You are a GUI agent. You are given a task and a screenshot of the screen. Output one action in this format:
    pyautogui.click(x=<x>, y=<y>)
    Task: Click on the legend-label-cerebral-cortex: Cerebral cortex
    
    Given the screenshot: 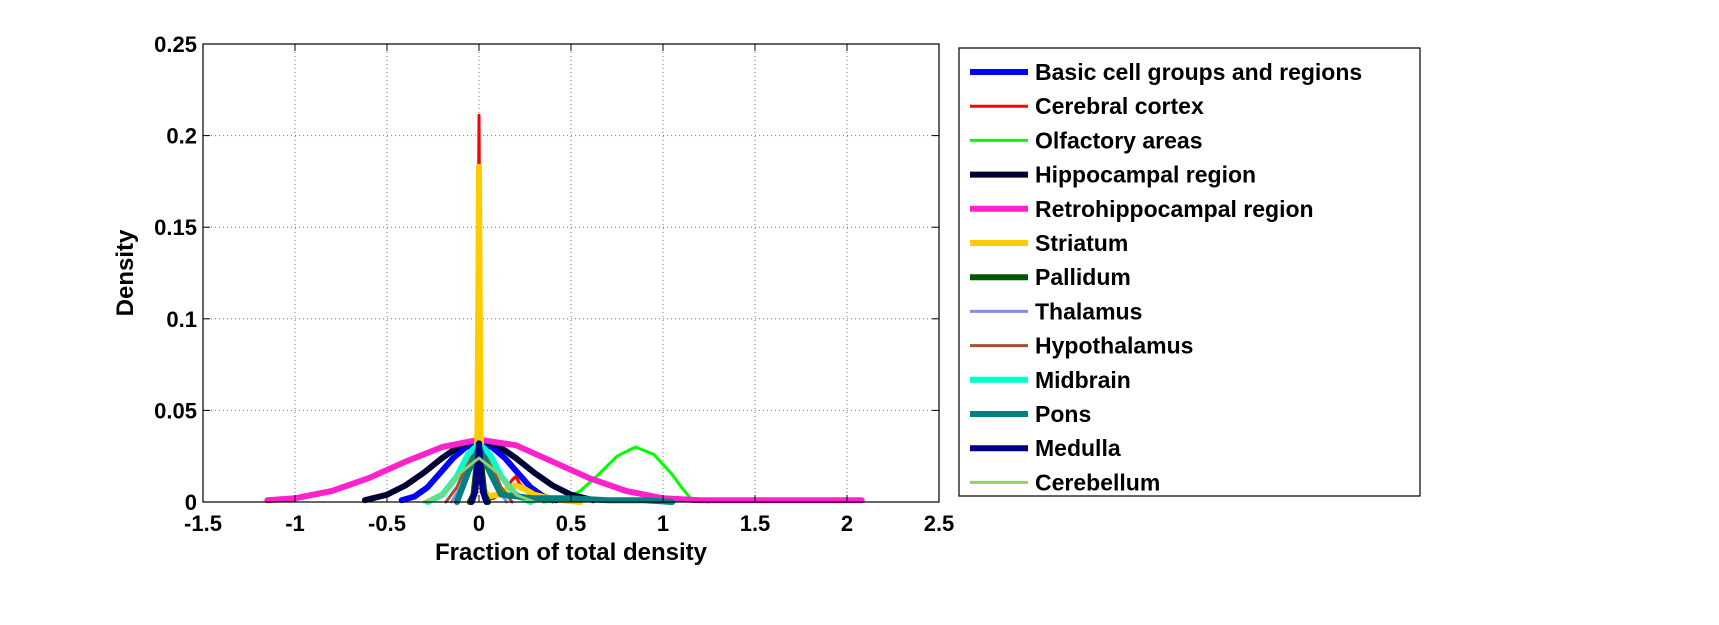 What is the action you would take?
    pyautogui.click(x=1119, y=106)
    